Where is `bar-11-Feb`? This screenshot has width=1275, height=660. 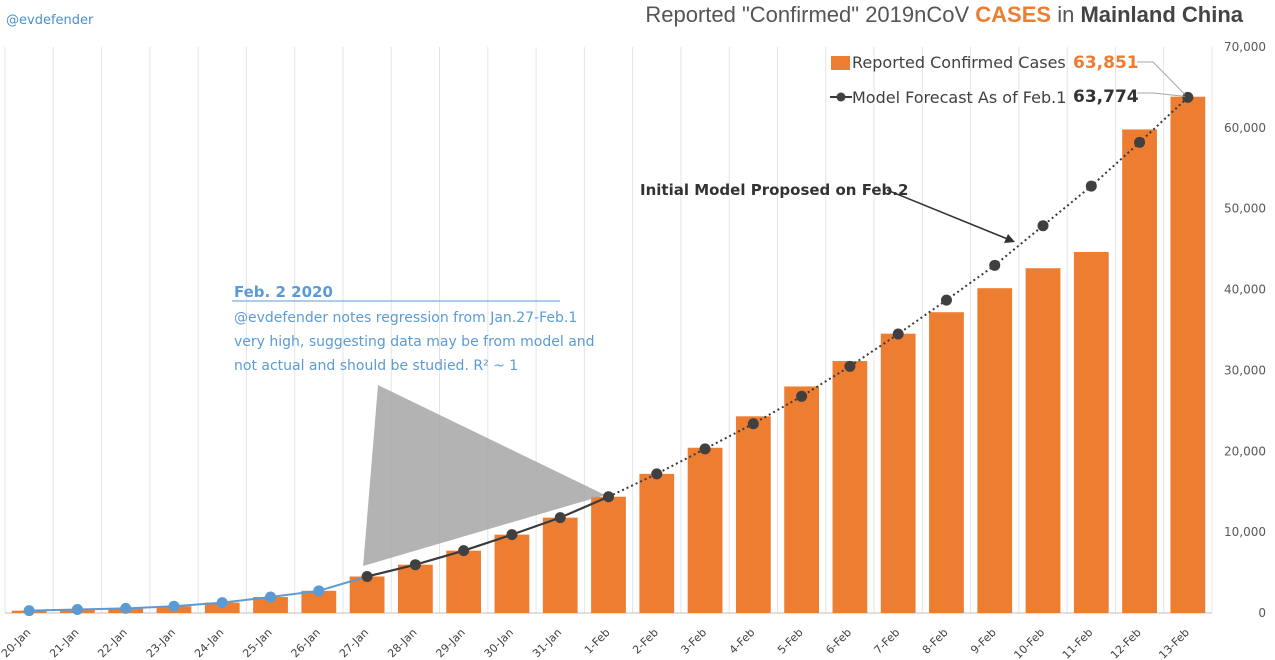 bar-11-Feb is located at coordinates (1091, 432).